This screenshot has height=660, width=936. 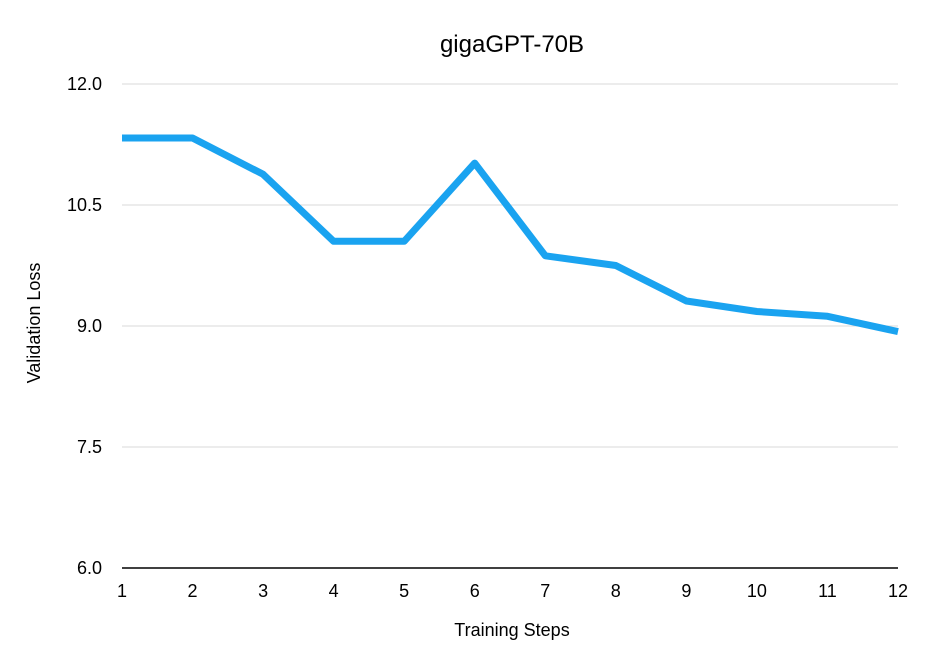 I want to click on y-tick-label: 9.0, so click(x=89, y=326).